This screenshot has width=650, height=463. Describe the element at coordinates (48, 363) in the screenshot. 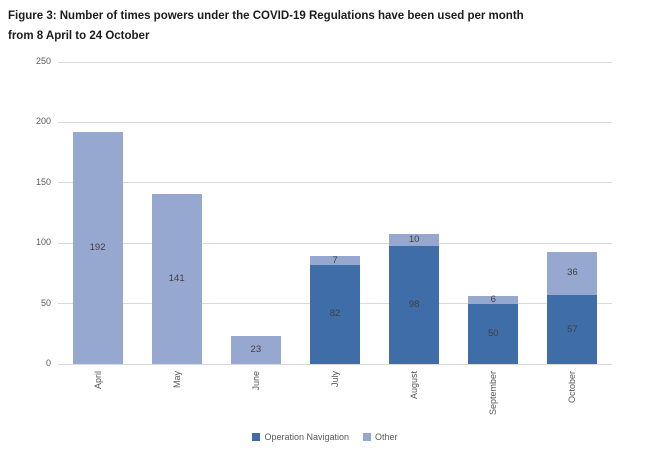

I see `y-axis-tick-label: 0` at that location.